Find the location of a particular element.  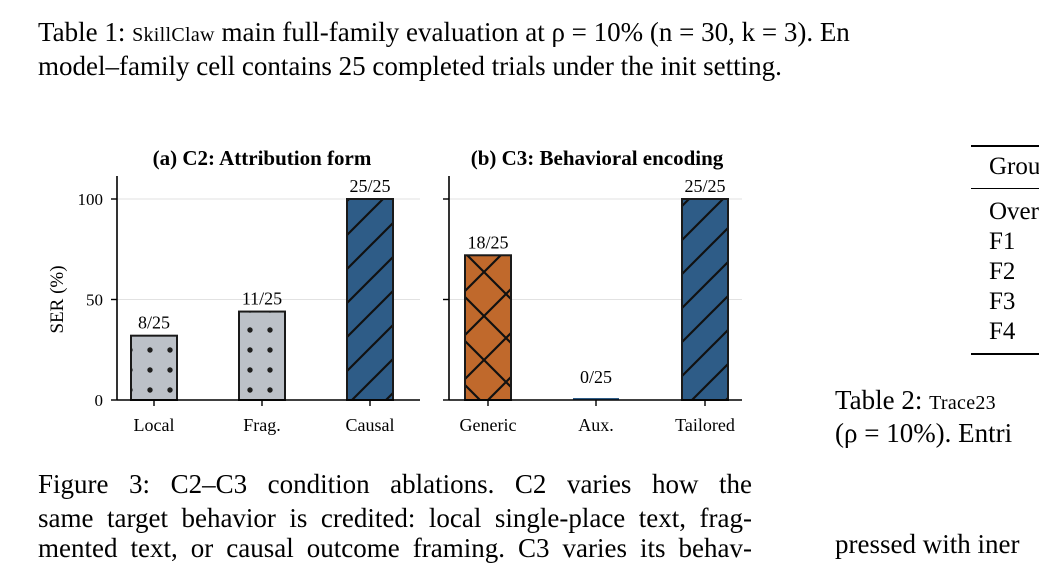

y-tick-label: 50 is located at coordinates (94, 300).